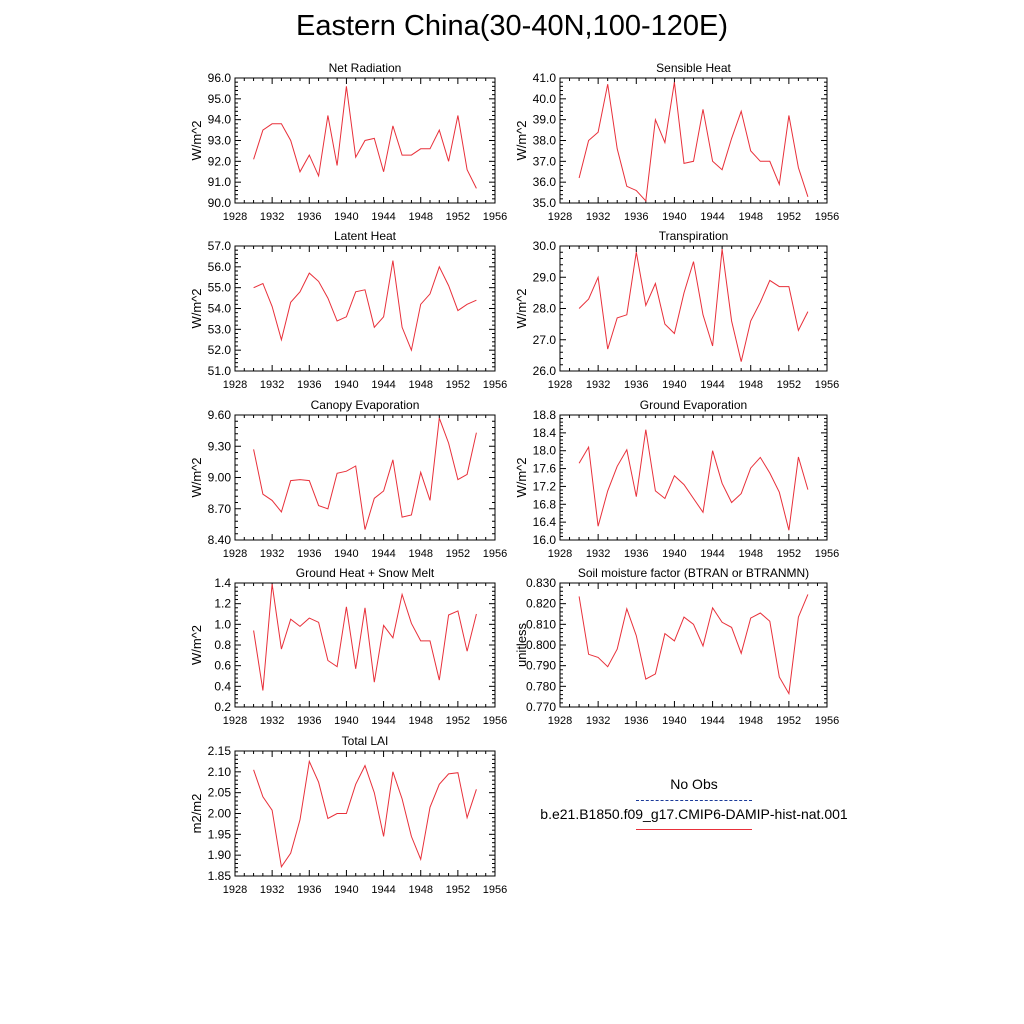 This screenshot has width=1024, height=1024. I want to click on panel-title: Canopy Evaporation, so click(365, 405).